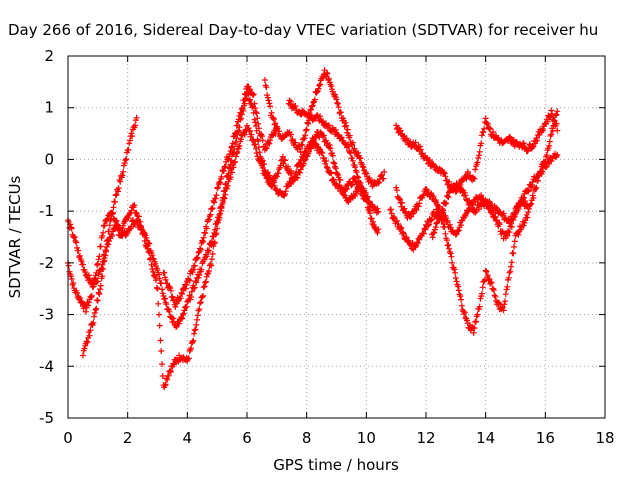 This screenshot has height=480, width=640. I want to click on x-tick-label: 4, so click(188, 438).